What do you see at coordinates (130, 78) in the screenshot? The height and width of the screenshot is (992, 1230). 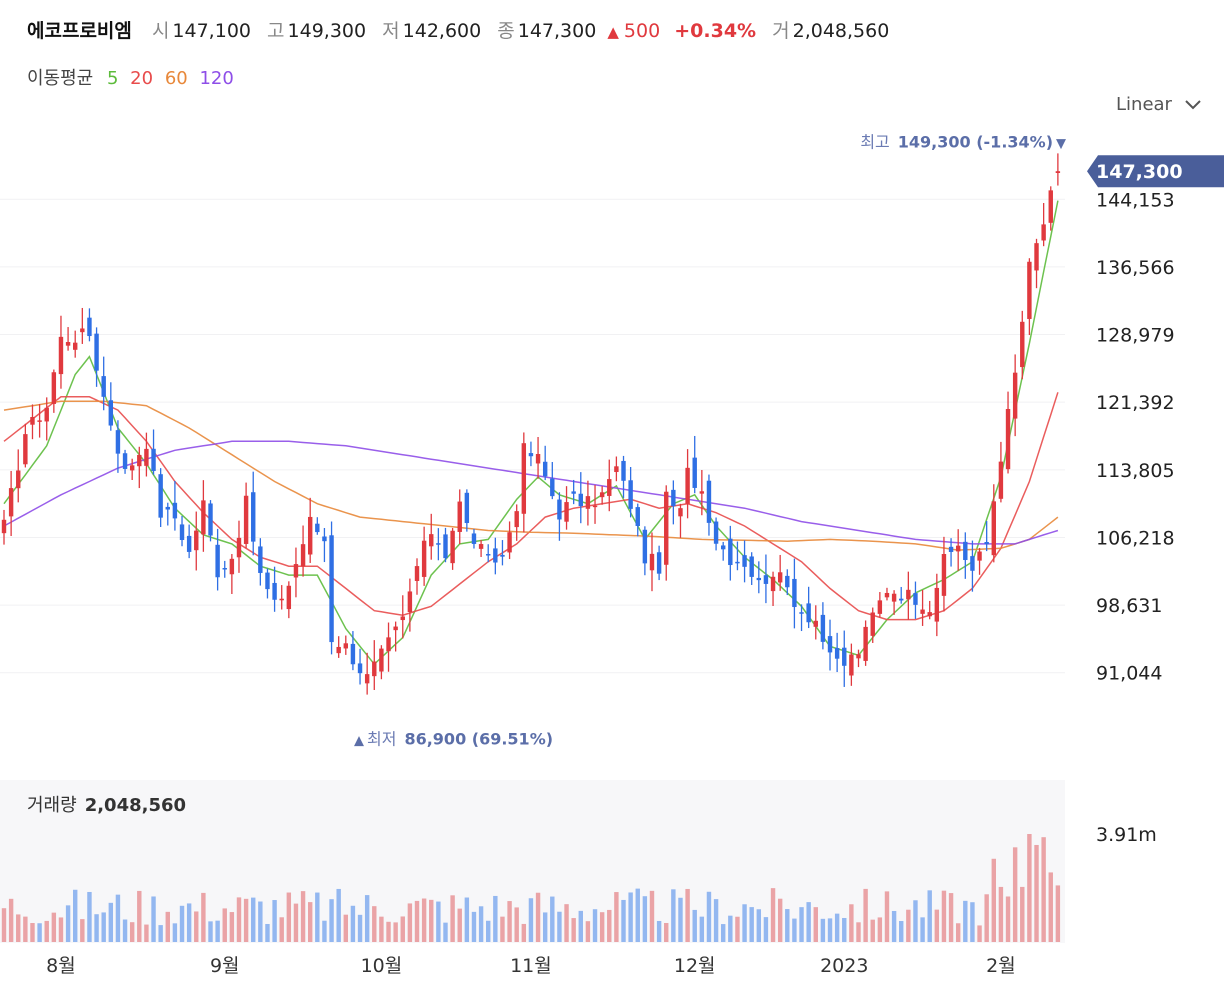 I see `ma-legend: 이동평균 5 20 60 120` at bounding box center [130, 78].